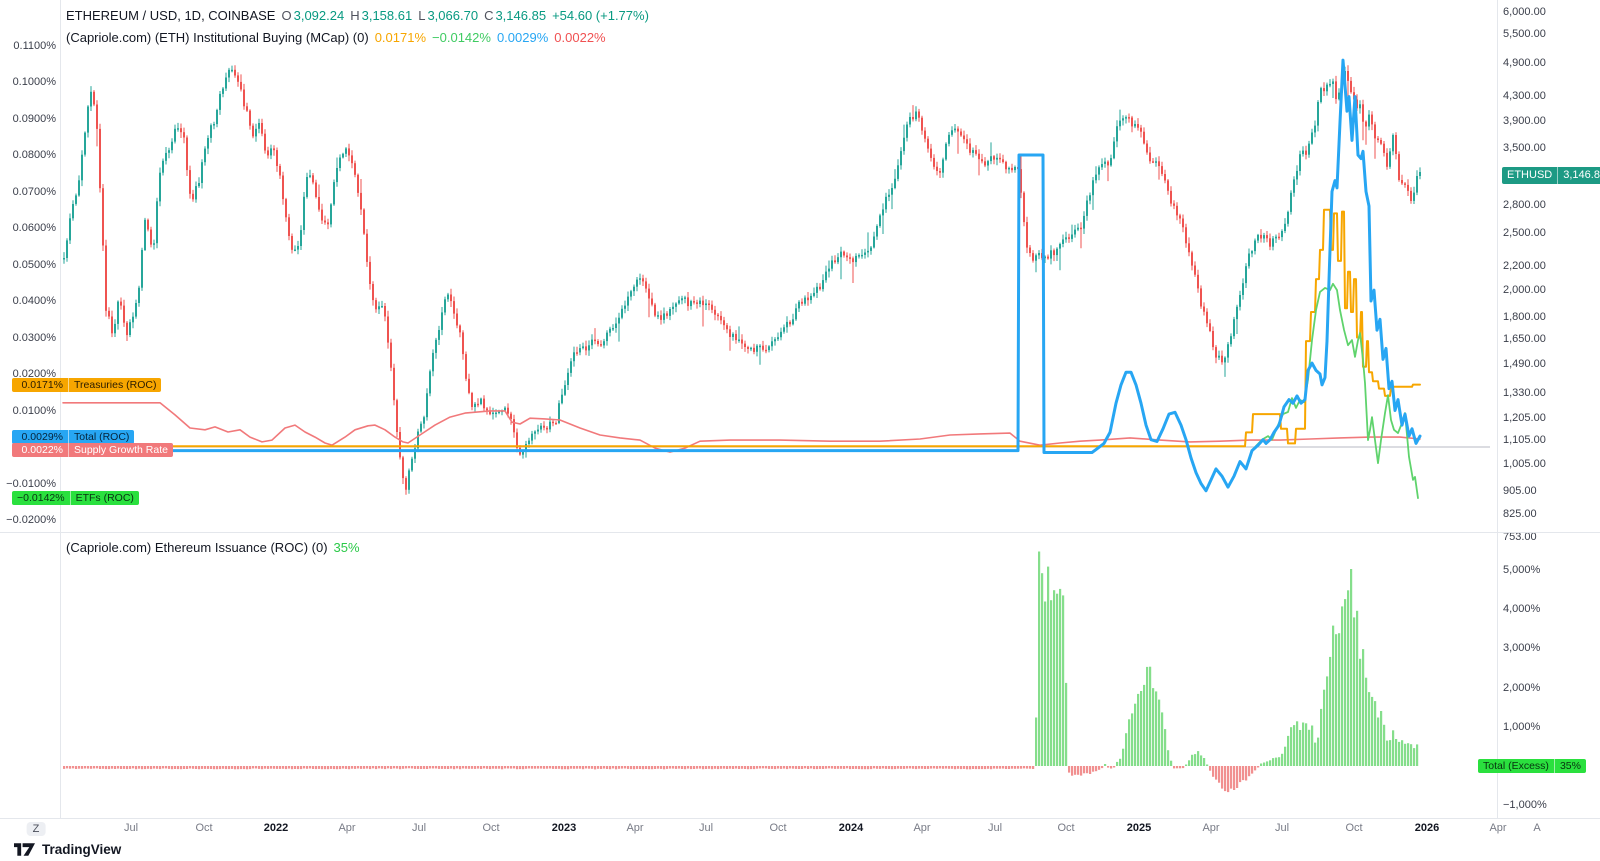 The width and height of the screenshot is (1600, 861). Describe the element at coordinates (1520, 537) in the screenshot. I see `price-tick: 753.00` at that location.